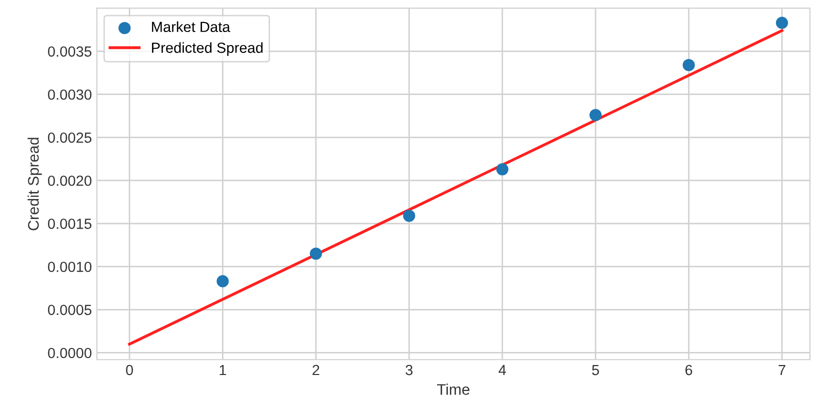 This screenshot has width=814, height=411. Describe the element at coordinates (70, 267) in the screenshot. I see `y-tick-label: 0.0010` at that location.